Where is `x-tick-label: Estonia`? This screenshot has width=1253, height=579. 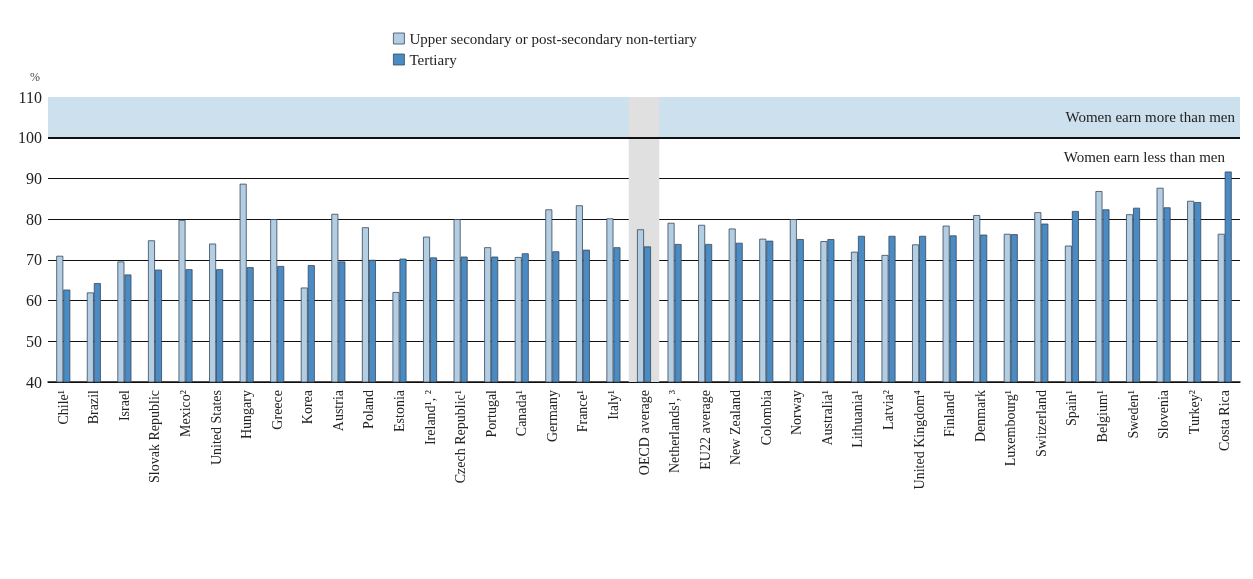
x-tick-label: Estonia is located at coordinates (399, 410).